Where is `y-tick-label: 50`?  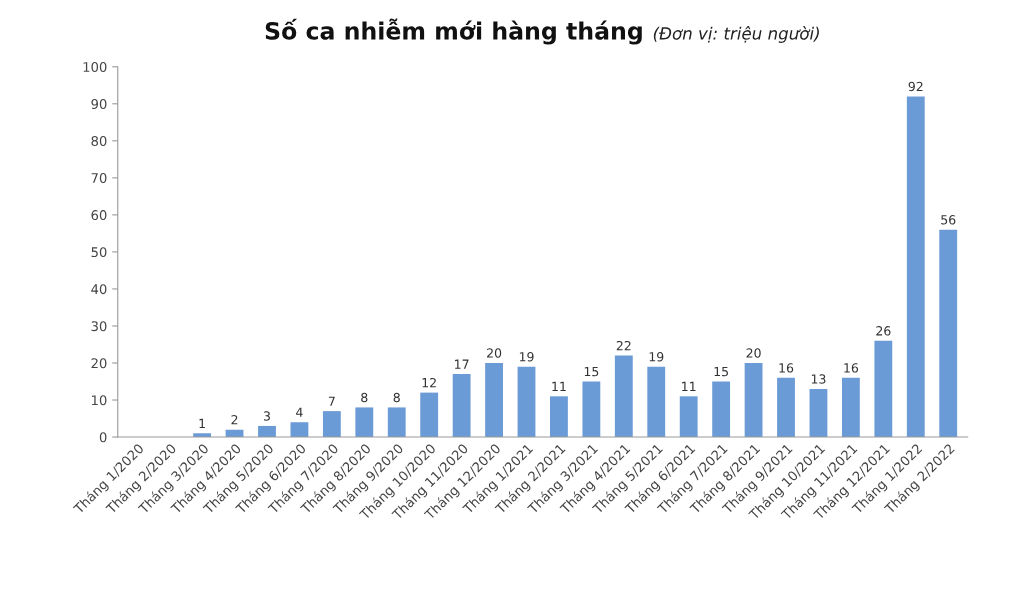
y-tick-label: 50 is located at coordinates (99, 252).